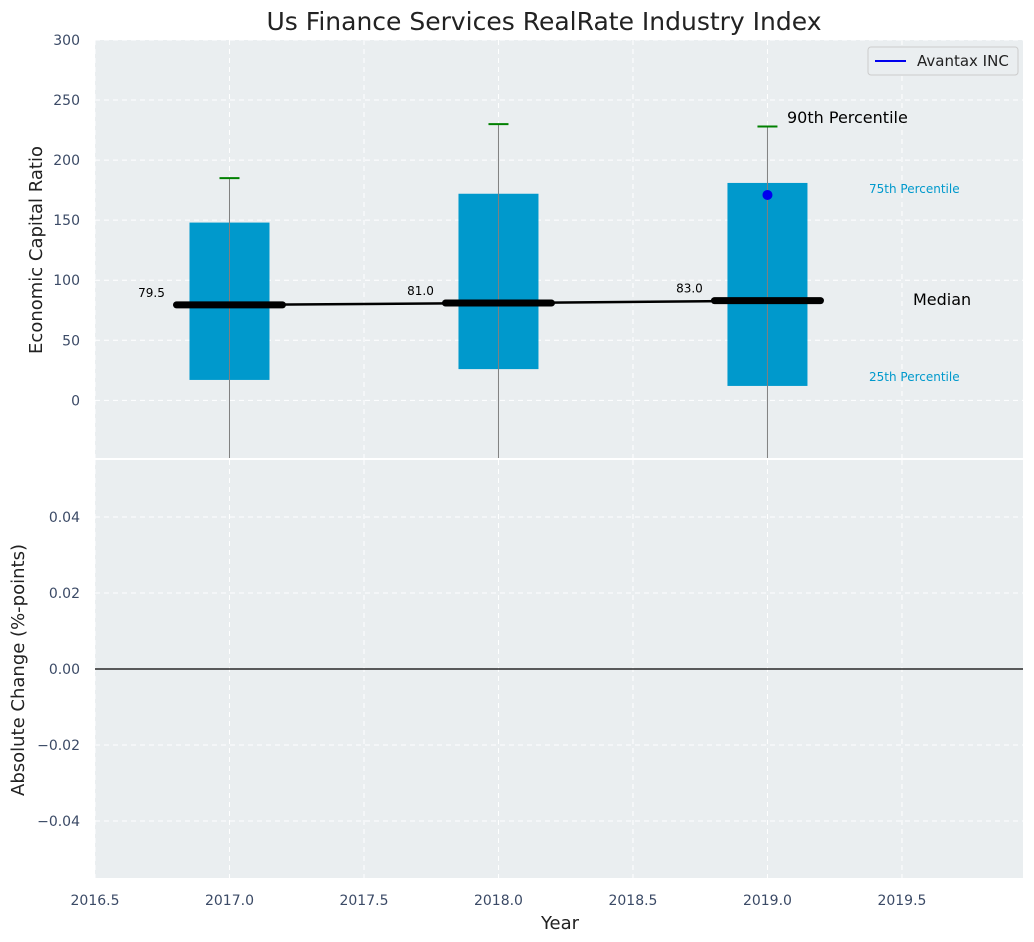 This screenshot has width=1034, height=942. Describe the element at coordinates (18, 670) in the screenshot. I see `bottom-y-axis-label: Absolute Change (%-points)` at that location.